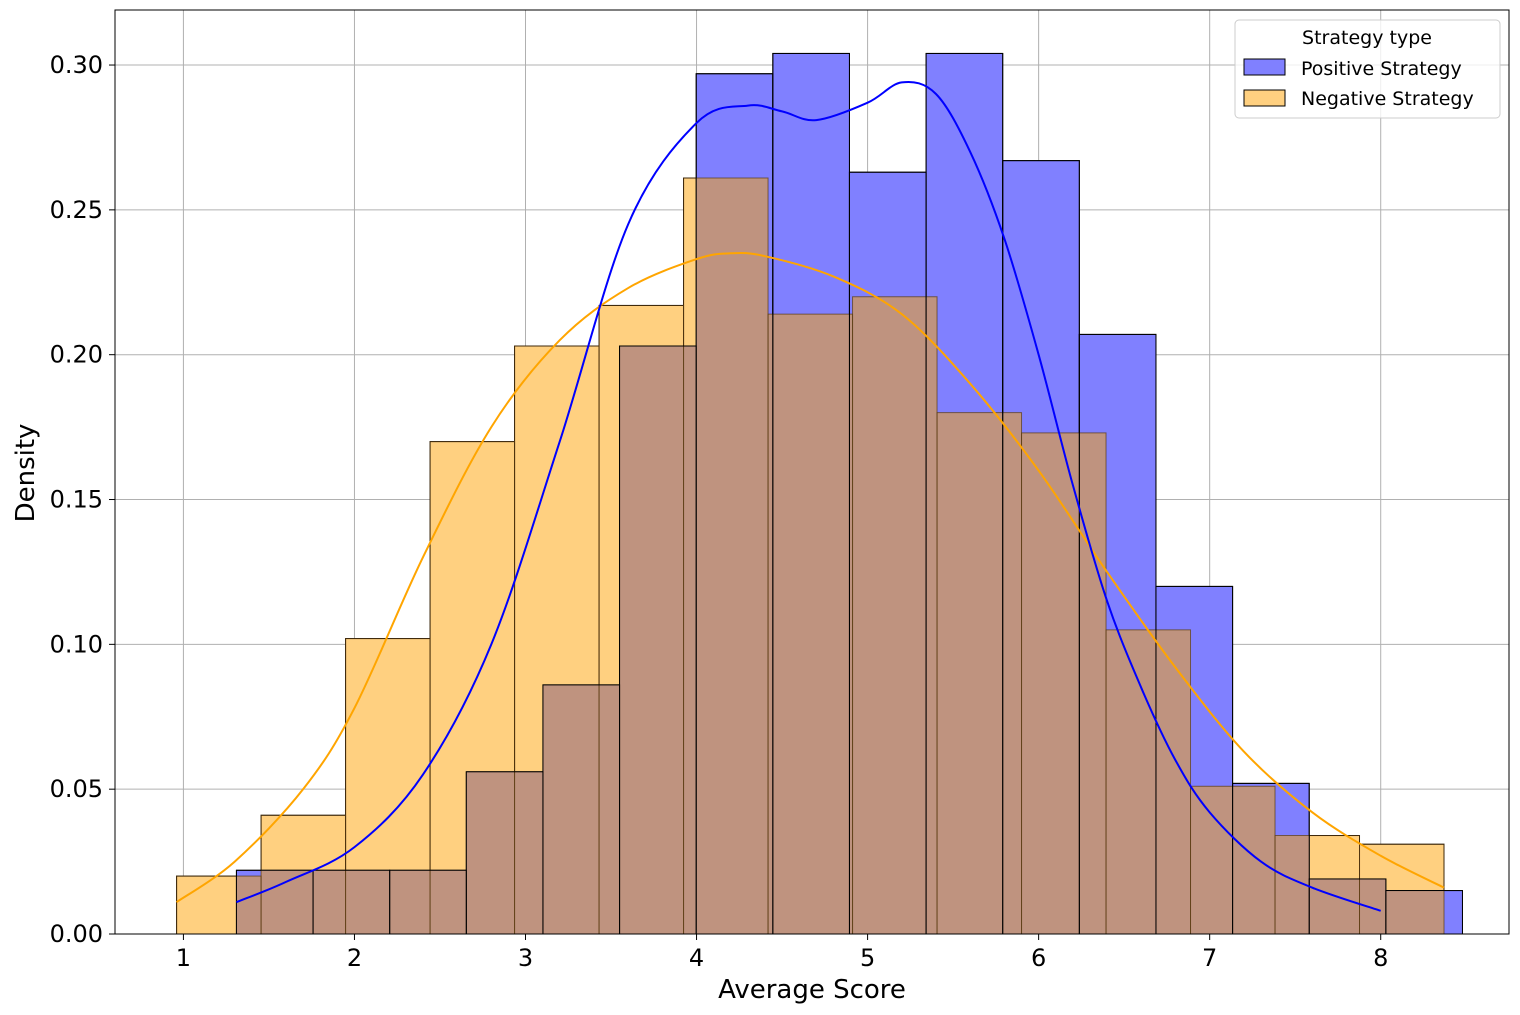 This screenshot has width=1520, height=1015. What do you see at coordinates (76, 355) in the screenshot?
I see `y-tick-label-4: 0.20` at bounding box center [76, 355].